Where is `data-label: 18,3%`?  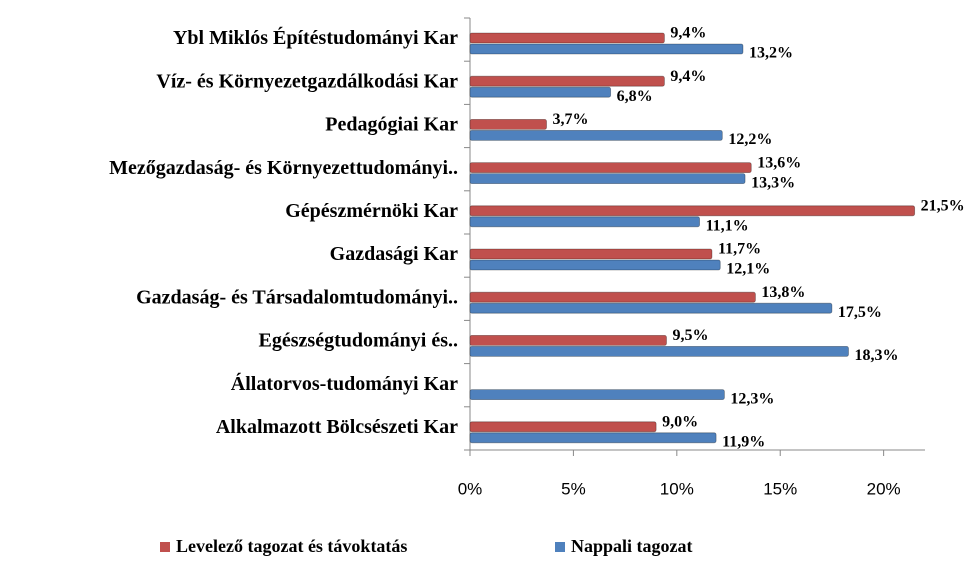
data-label: 18,3% is located at coordinates (876, 355).